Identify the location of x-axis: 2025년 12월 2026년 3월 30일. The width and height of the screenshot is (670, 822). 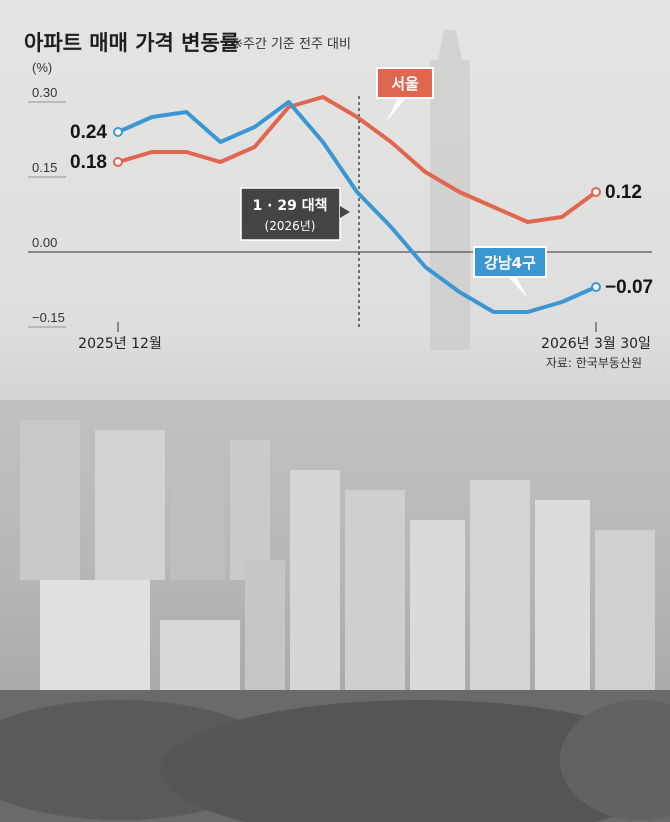
(364, 337).